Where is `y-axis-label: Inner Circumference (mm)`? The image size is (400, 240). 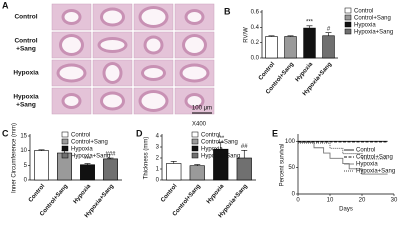 y-axis-label: Inner Circumference (mm) is located at coordinates (15, 158).